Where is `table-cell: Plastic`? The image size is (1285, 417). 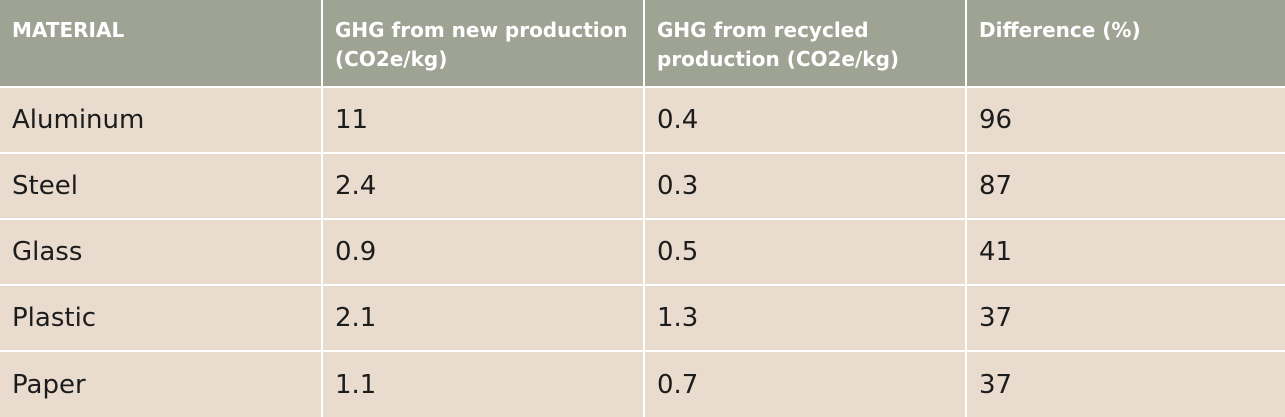
table-cell: Plastic is located at coordinates (161, 318).